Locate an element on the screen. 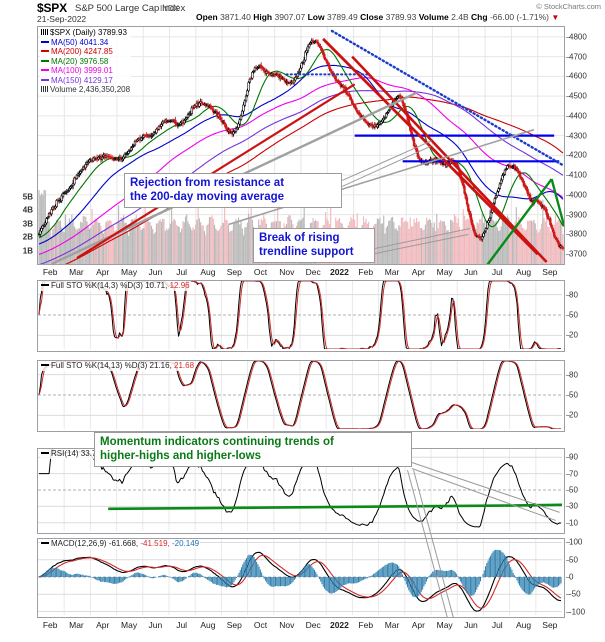 The image size is (605, 642). stoch-slow-plot-area is located at coordinates (301, 396).